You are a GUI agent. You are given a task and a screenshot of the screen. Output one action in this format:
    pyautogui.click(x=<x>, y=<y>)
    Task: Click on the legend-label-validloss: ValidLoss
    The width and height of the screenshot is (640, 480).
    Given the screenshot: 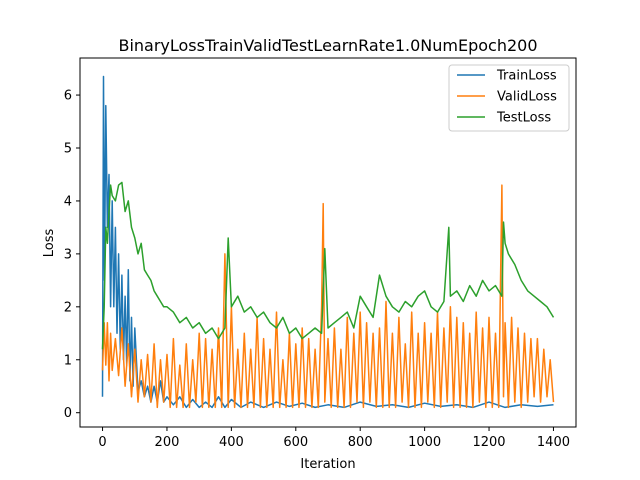 What is the action you would take?
    pyautogui.click(x=527, y=97)
    